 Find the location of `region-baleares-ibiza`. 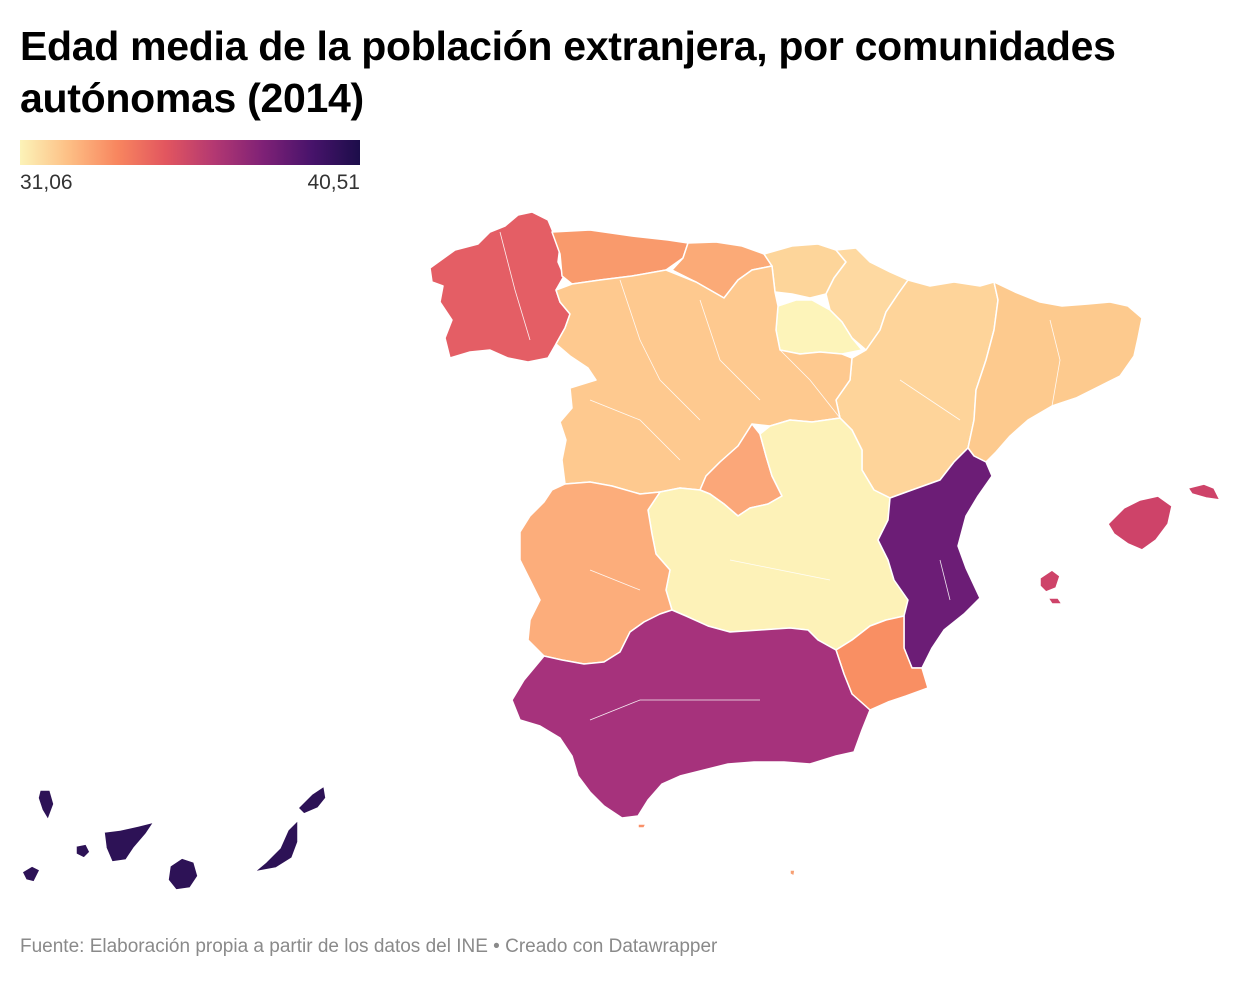

region-baleares-ibiza is located at coordinates (1050, 581).